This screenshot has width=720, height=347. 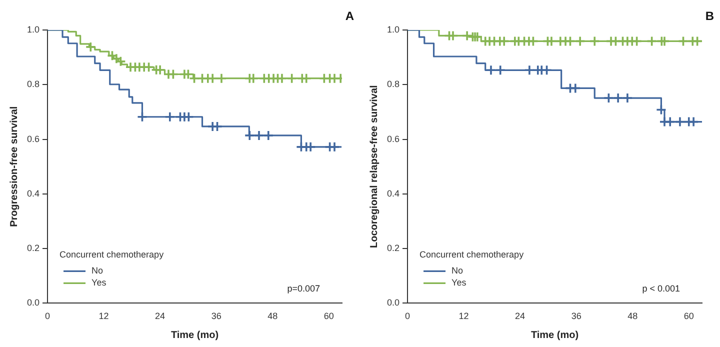 I want to click on annotation: p < 0.001, so click(x=661, y=289).